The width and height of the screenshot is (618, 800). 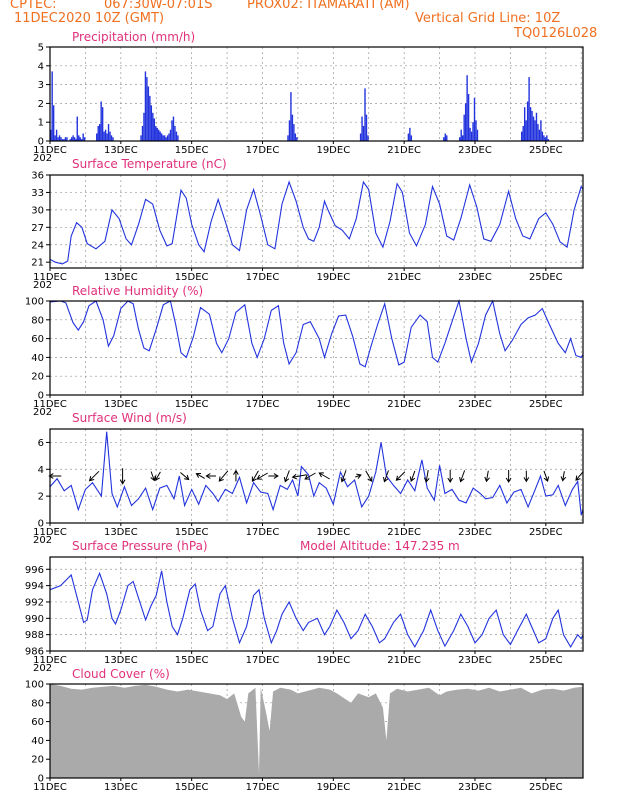 What do you see at coordinates (41, 48) in the screenshot?
I see `y-tick-label: 5` at bounding box center [41, 48].